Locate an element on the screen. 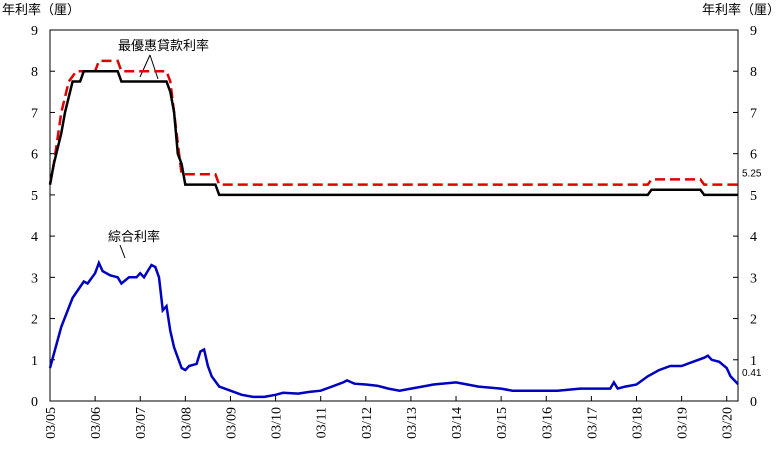  y2-axis-label: 年利率（厘） is located at coordinates (741, 10).